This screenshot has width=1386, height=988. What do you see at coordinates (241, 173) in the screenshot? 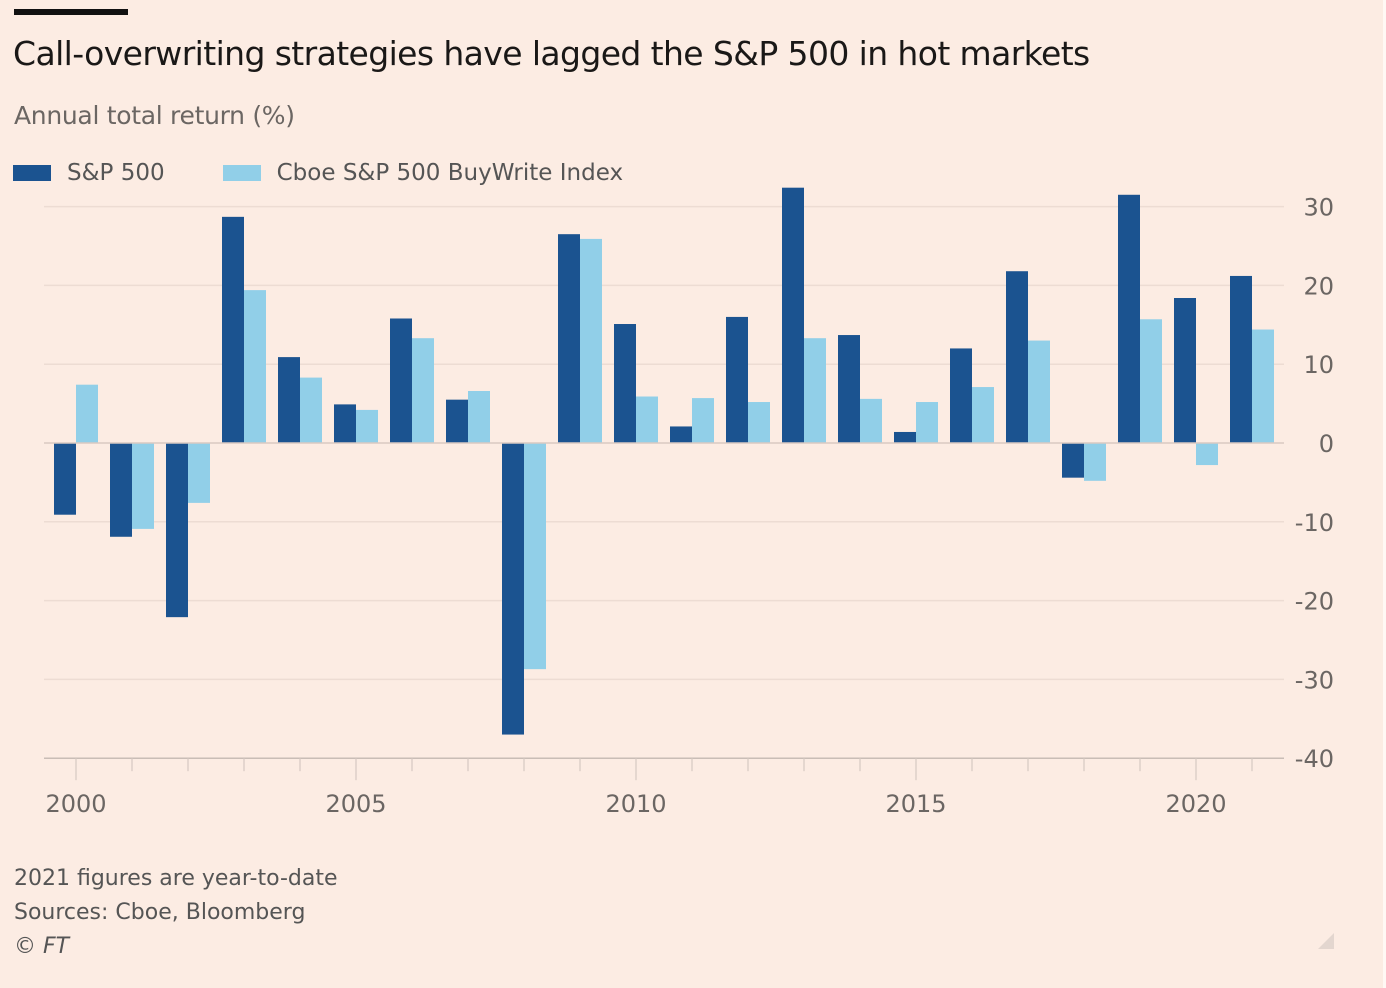
I see `legend-swatch-buywrite` at bounding box center [241, 173].